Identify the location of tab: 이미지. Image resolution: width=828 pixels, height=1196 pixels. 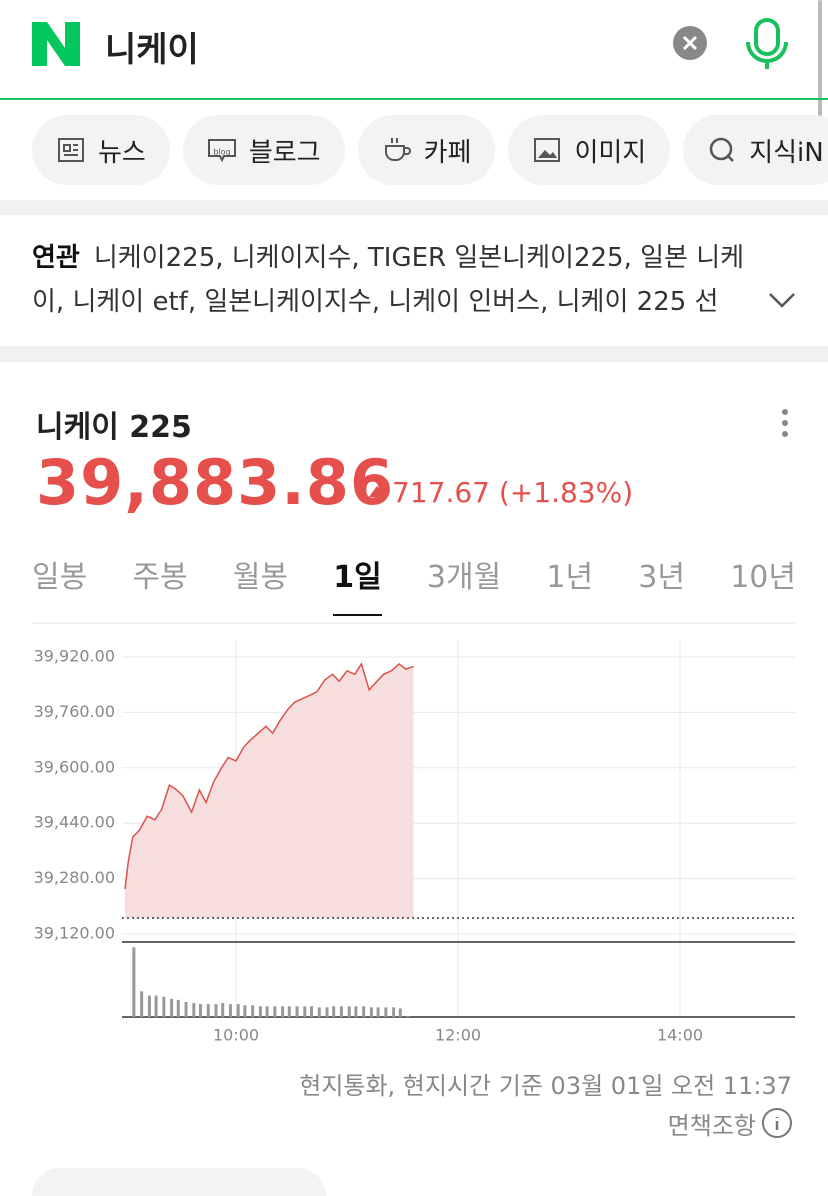
(589, 150).